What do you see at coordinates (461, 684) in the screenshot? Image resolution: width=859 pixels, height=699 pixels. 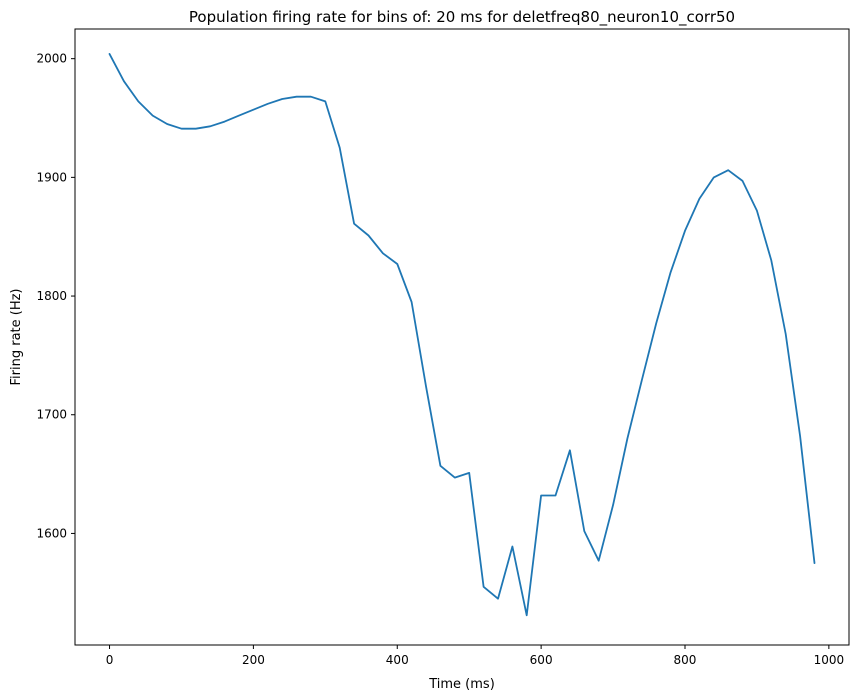 I see `x-axis-label: Time (ms)` at bounding box center [461, 684].